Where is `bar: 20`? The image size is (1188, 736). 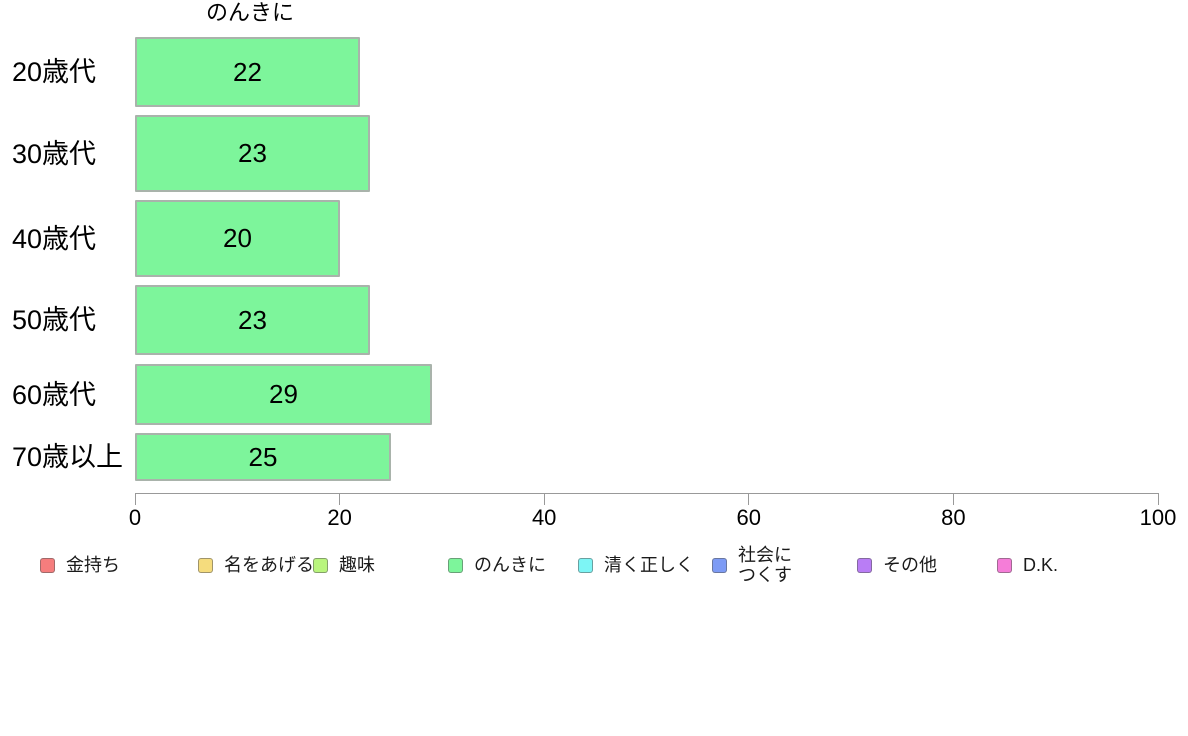
bar: 20 is located at coordinates (237, 238).